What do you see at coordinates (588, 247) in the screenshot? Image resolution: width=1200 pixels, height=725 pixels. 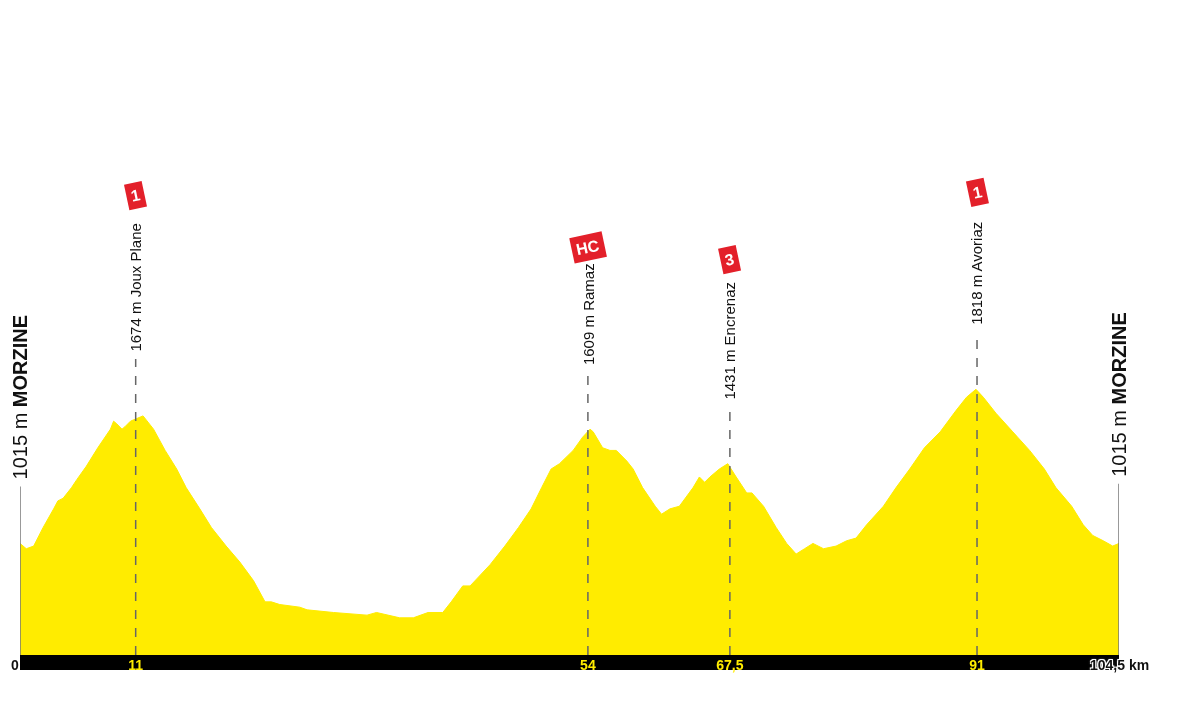 I see `text: HC` at bounding box center [588, 247].